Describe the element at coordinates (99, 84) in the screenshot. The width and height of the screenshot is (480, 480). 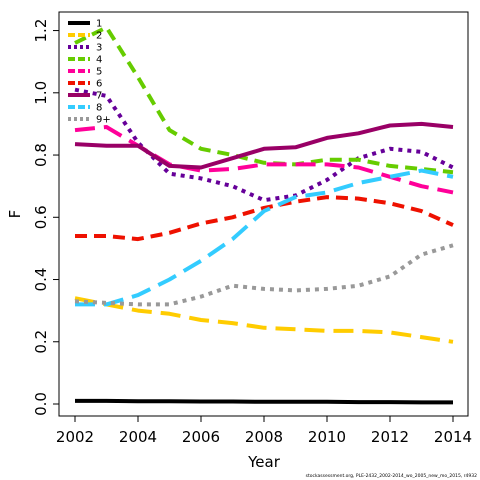
I see `legend-label: 6` at that location.